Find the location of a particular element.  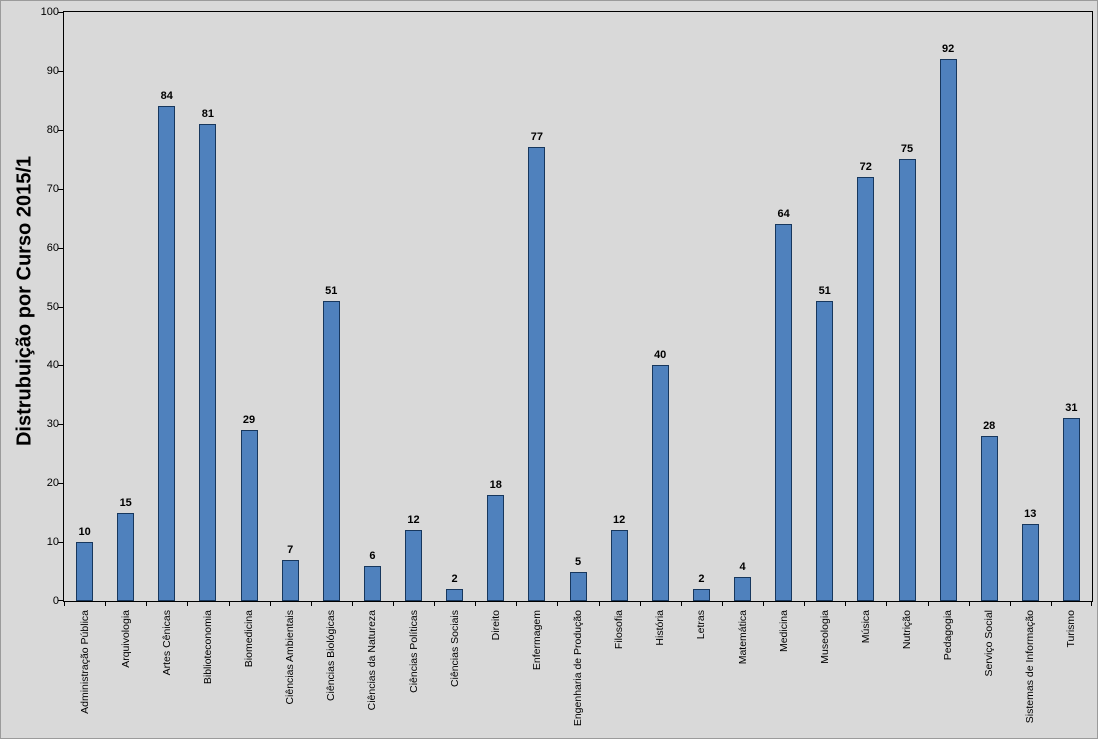

y-axis-tick-label: 0 is located at coordinates (55, 601).